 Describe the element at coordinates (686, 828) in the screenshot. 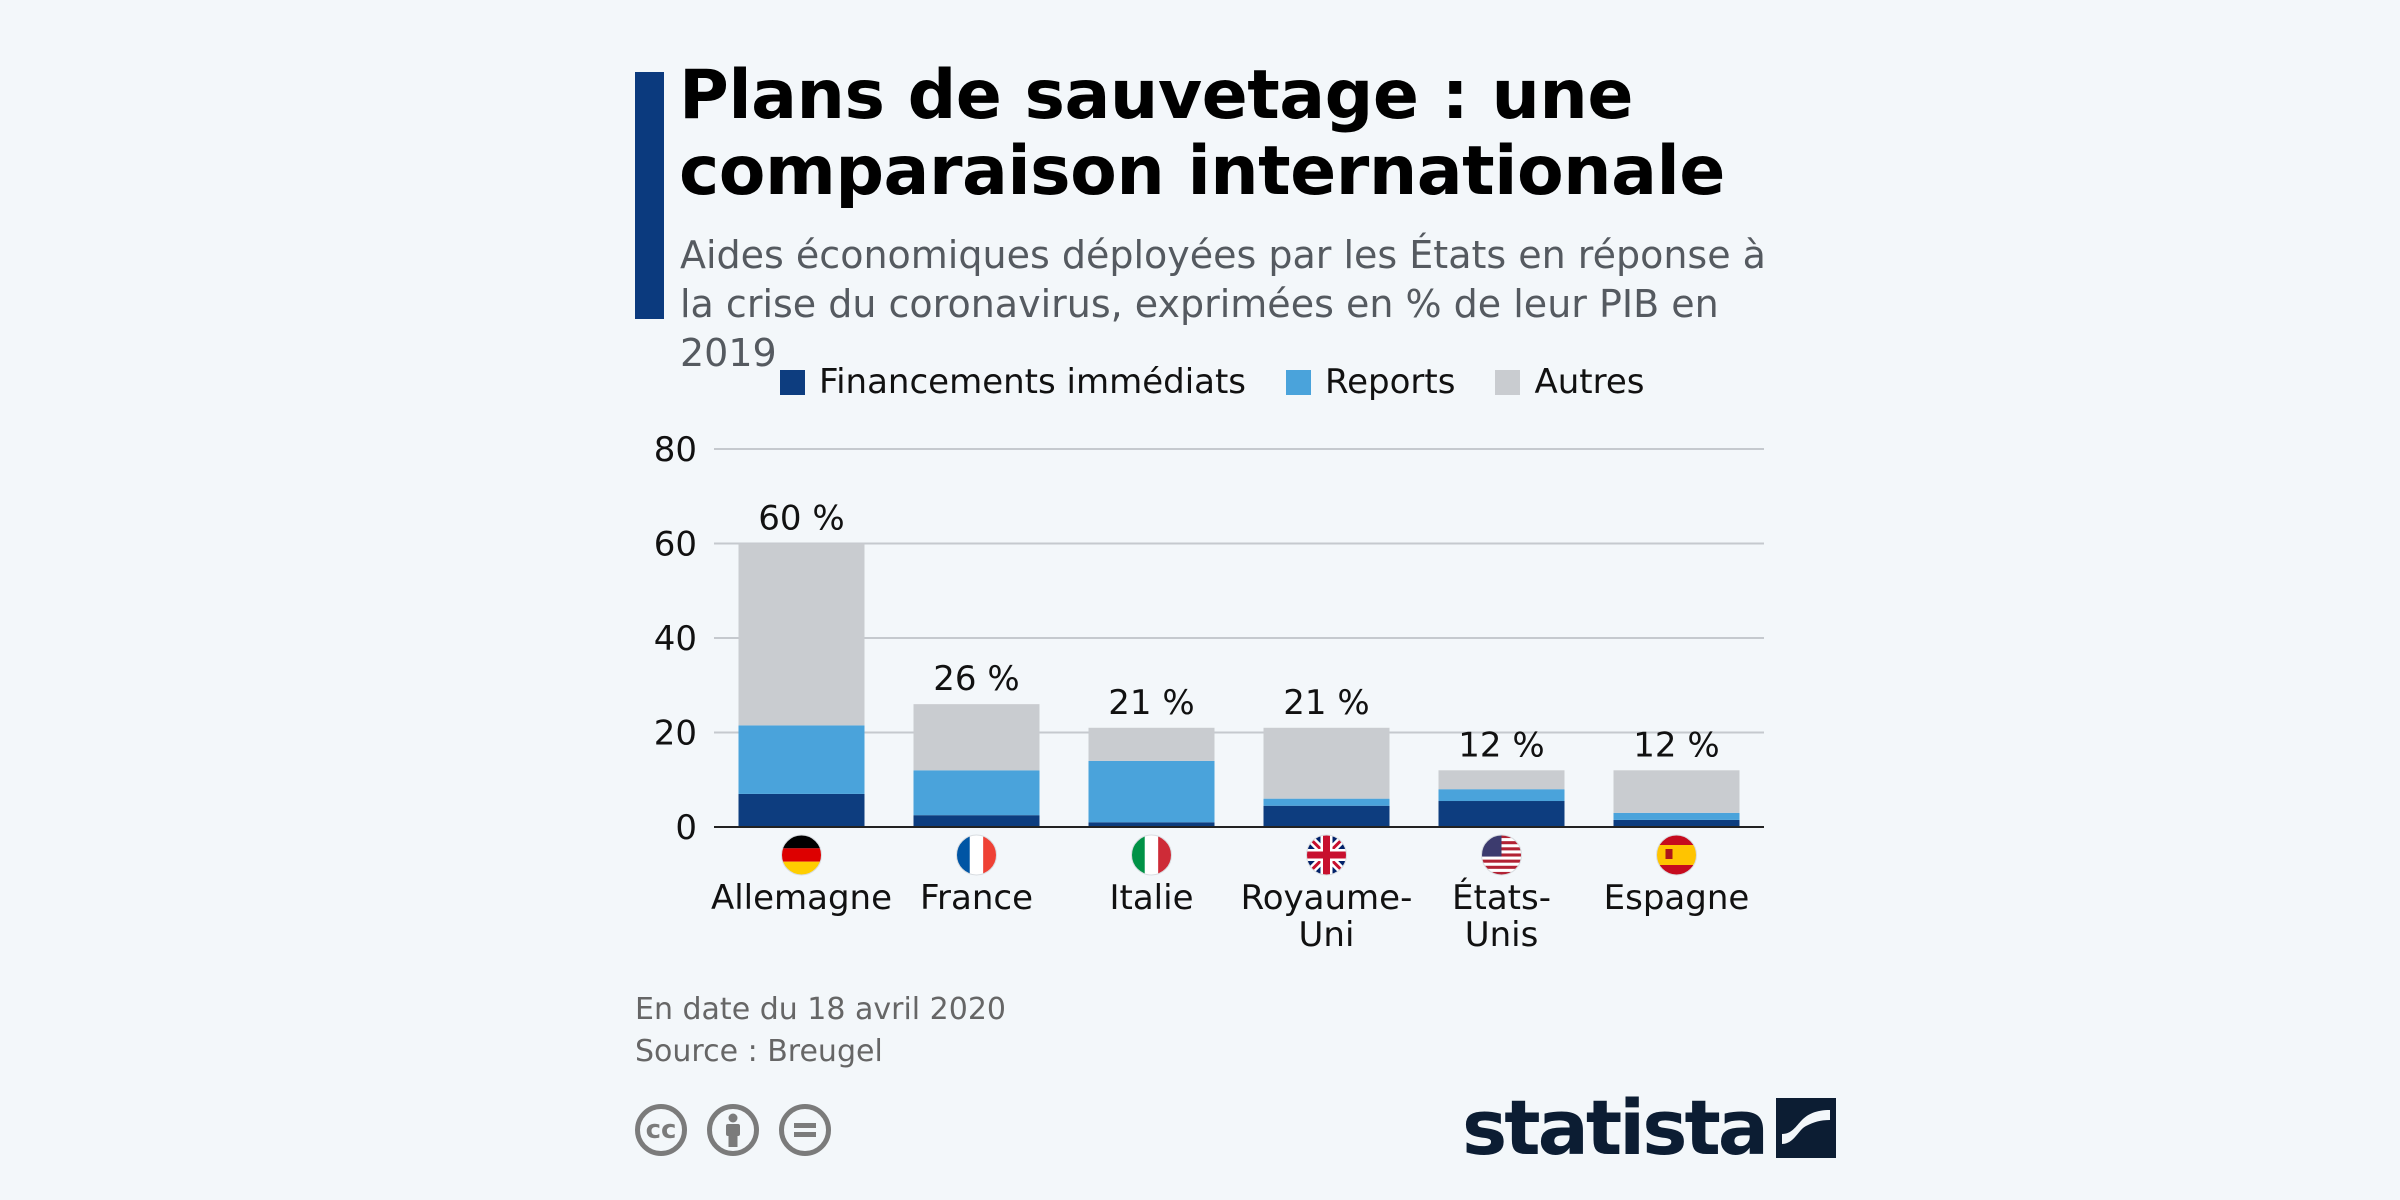

I see `y-tick-label: 0` at that location.